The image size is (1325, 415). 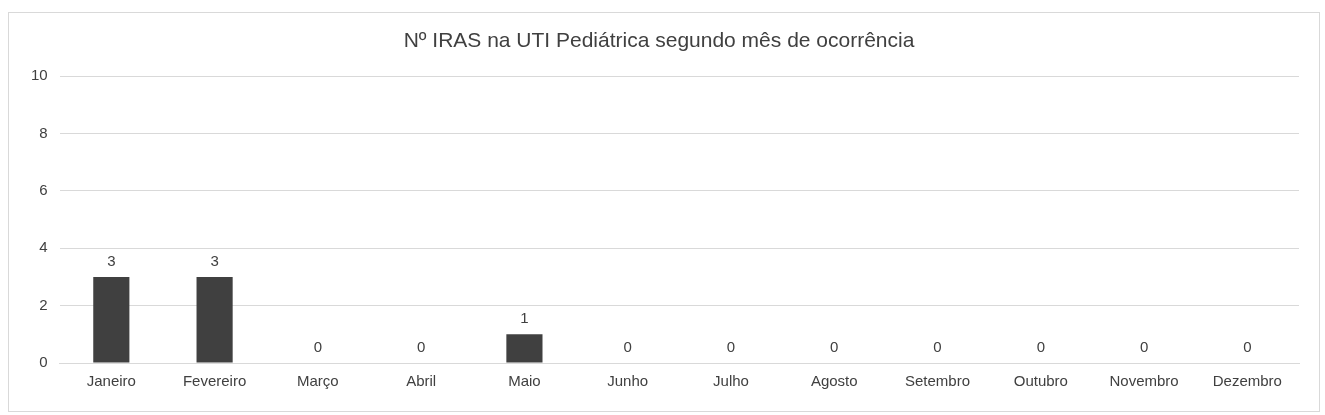 I want to click on x-tick-label: Maio, so click(x=524, y=381).